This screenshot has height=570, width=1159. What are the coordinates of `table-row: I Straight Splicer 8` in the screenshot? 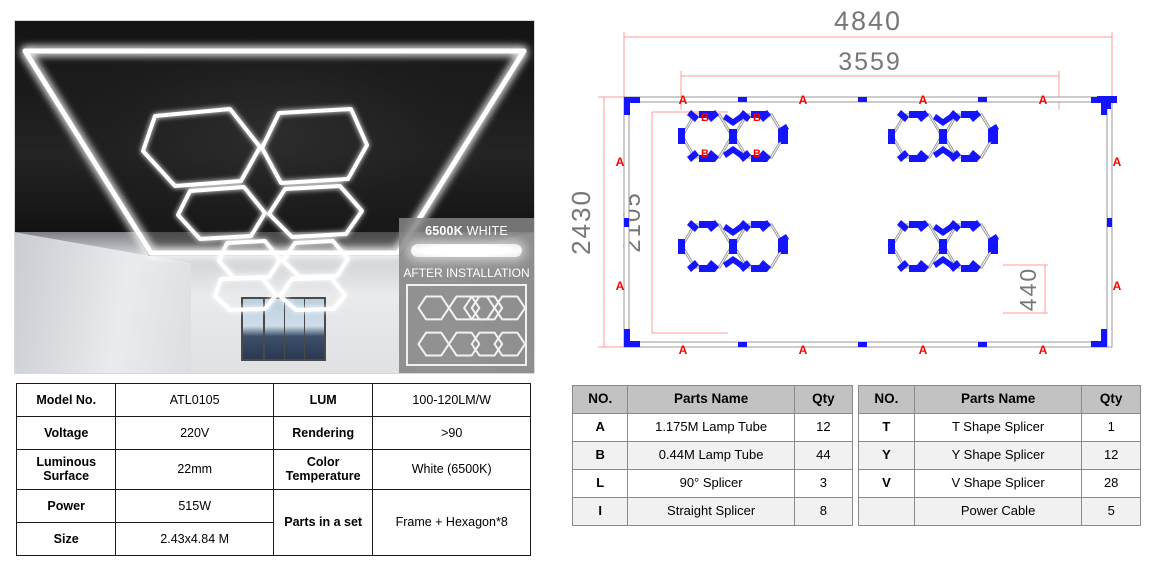 It's located at (712, 511).